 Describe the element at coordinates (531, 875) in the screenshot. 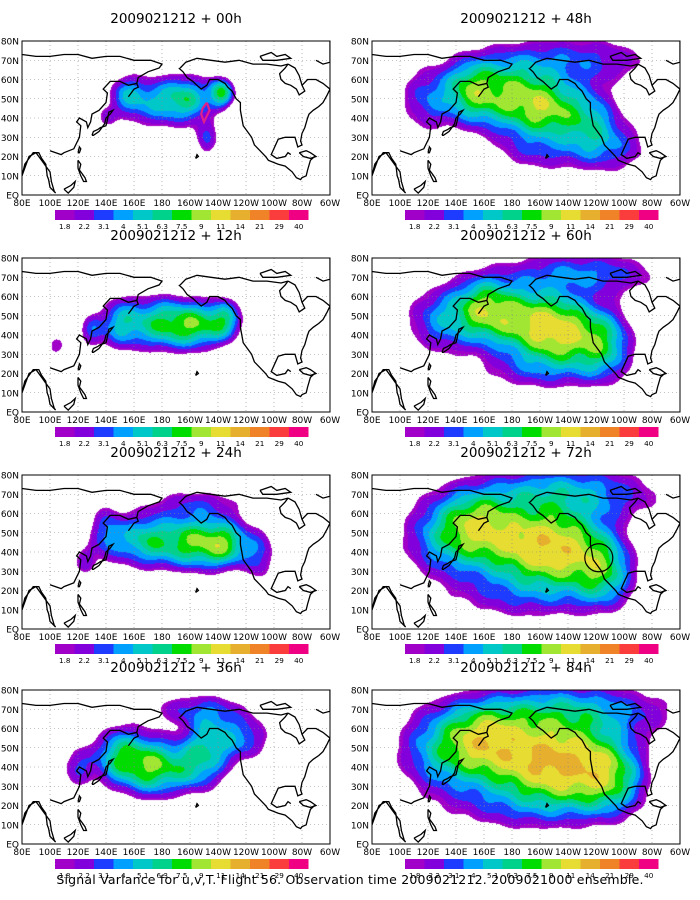

I see `legend-label: 7.5` at that location.